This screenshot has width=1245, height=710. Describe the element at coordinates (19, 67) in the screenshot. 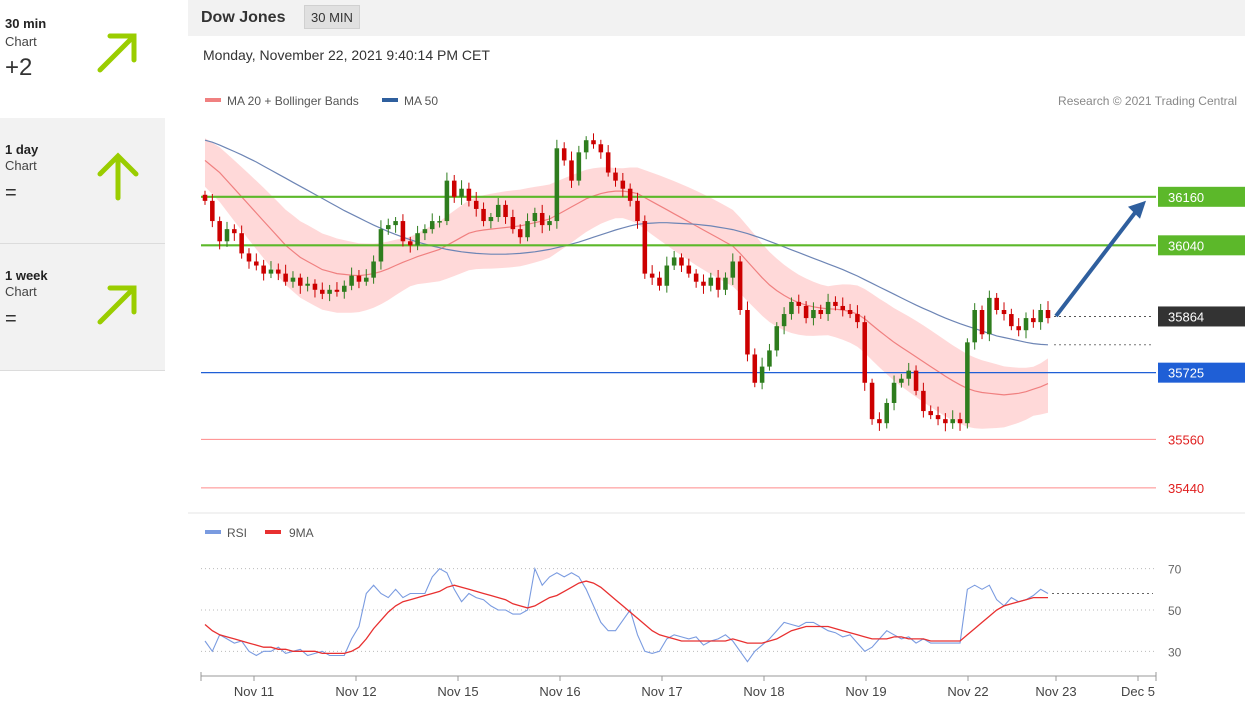

I see `tf-score: +2` at that location.